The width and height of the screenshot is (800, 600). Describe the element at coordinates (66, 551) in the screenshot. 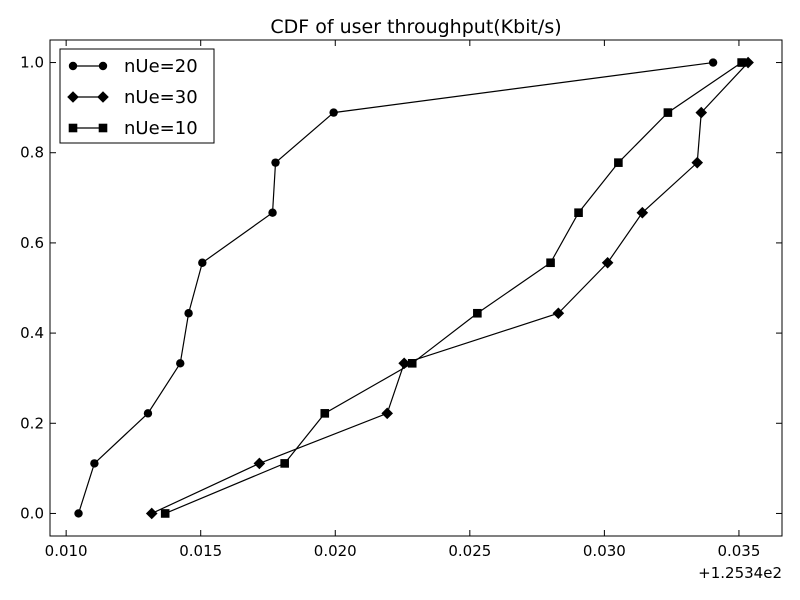

I see `x-tick-label: 0.010` at that location.